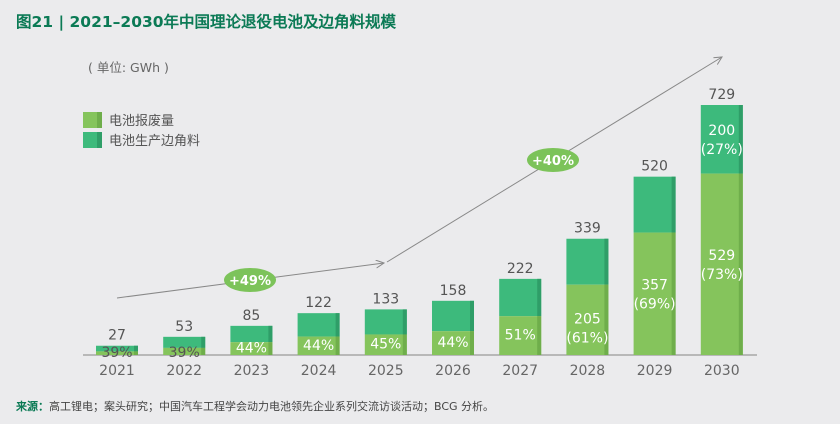 This screenshot has width=840, height=424. I want to click on legend-label-offcut: 电池生产边角料, so click(155, 141).